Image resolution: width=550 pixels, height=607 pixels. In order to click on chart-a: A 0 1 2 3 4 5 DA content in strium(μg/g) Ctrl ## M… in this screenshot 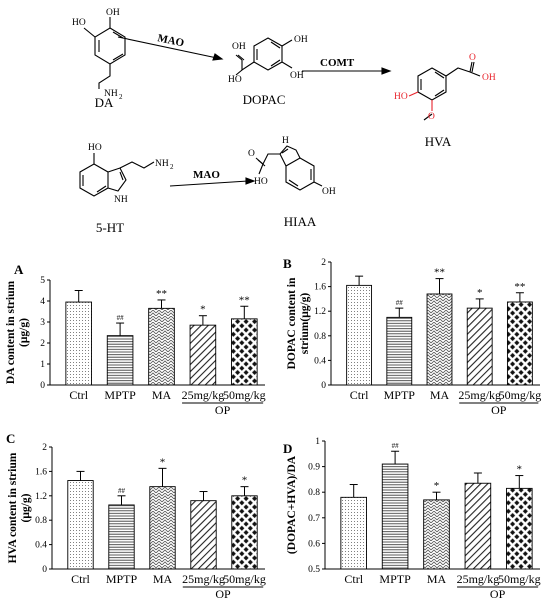, I will do `click(135, 339)`.